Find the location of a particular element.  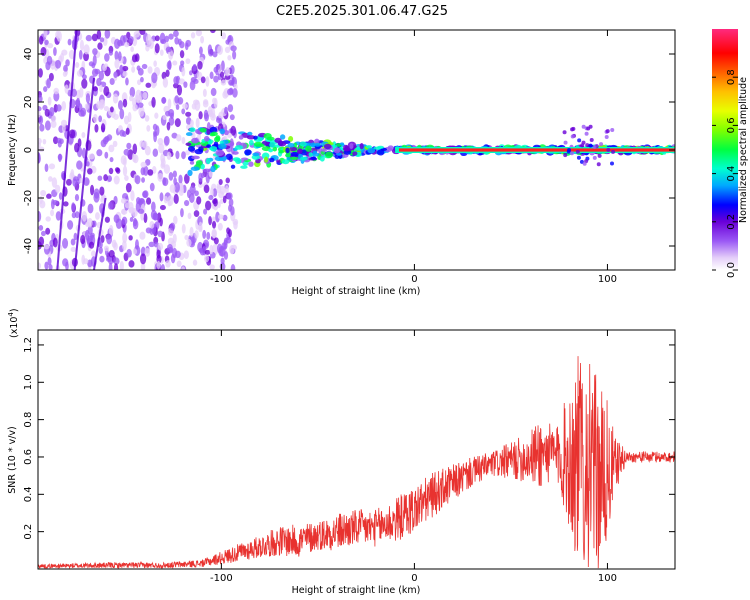

spectrogram-y-tick-label: -40 is located at coordinates (28, 246).